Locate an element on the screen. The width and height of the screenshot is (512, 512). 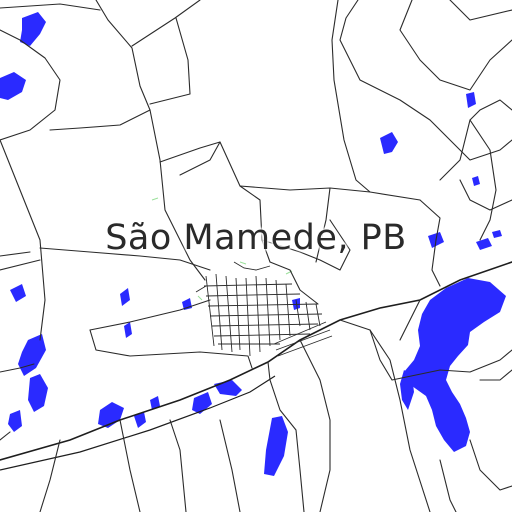
pond-top-left is located at coordinates (33, 29).